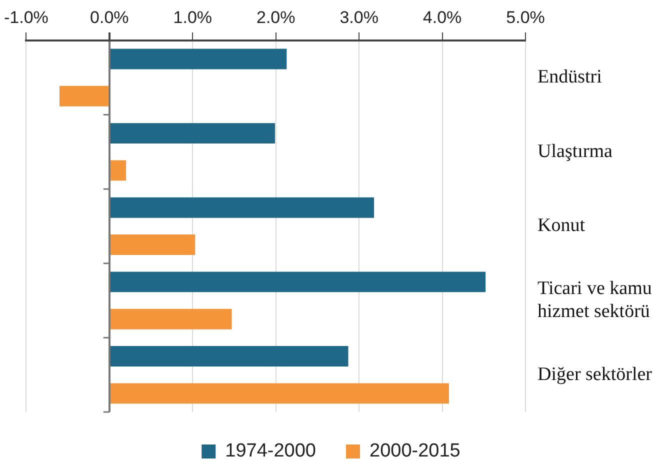 Image resolution: width=658 pixels, height=475 pixels. I want to click on x-tick-label: 3.0%, so click(359, 17).